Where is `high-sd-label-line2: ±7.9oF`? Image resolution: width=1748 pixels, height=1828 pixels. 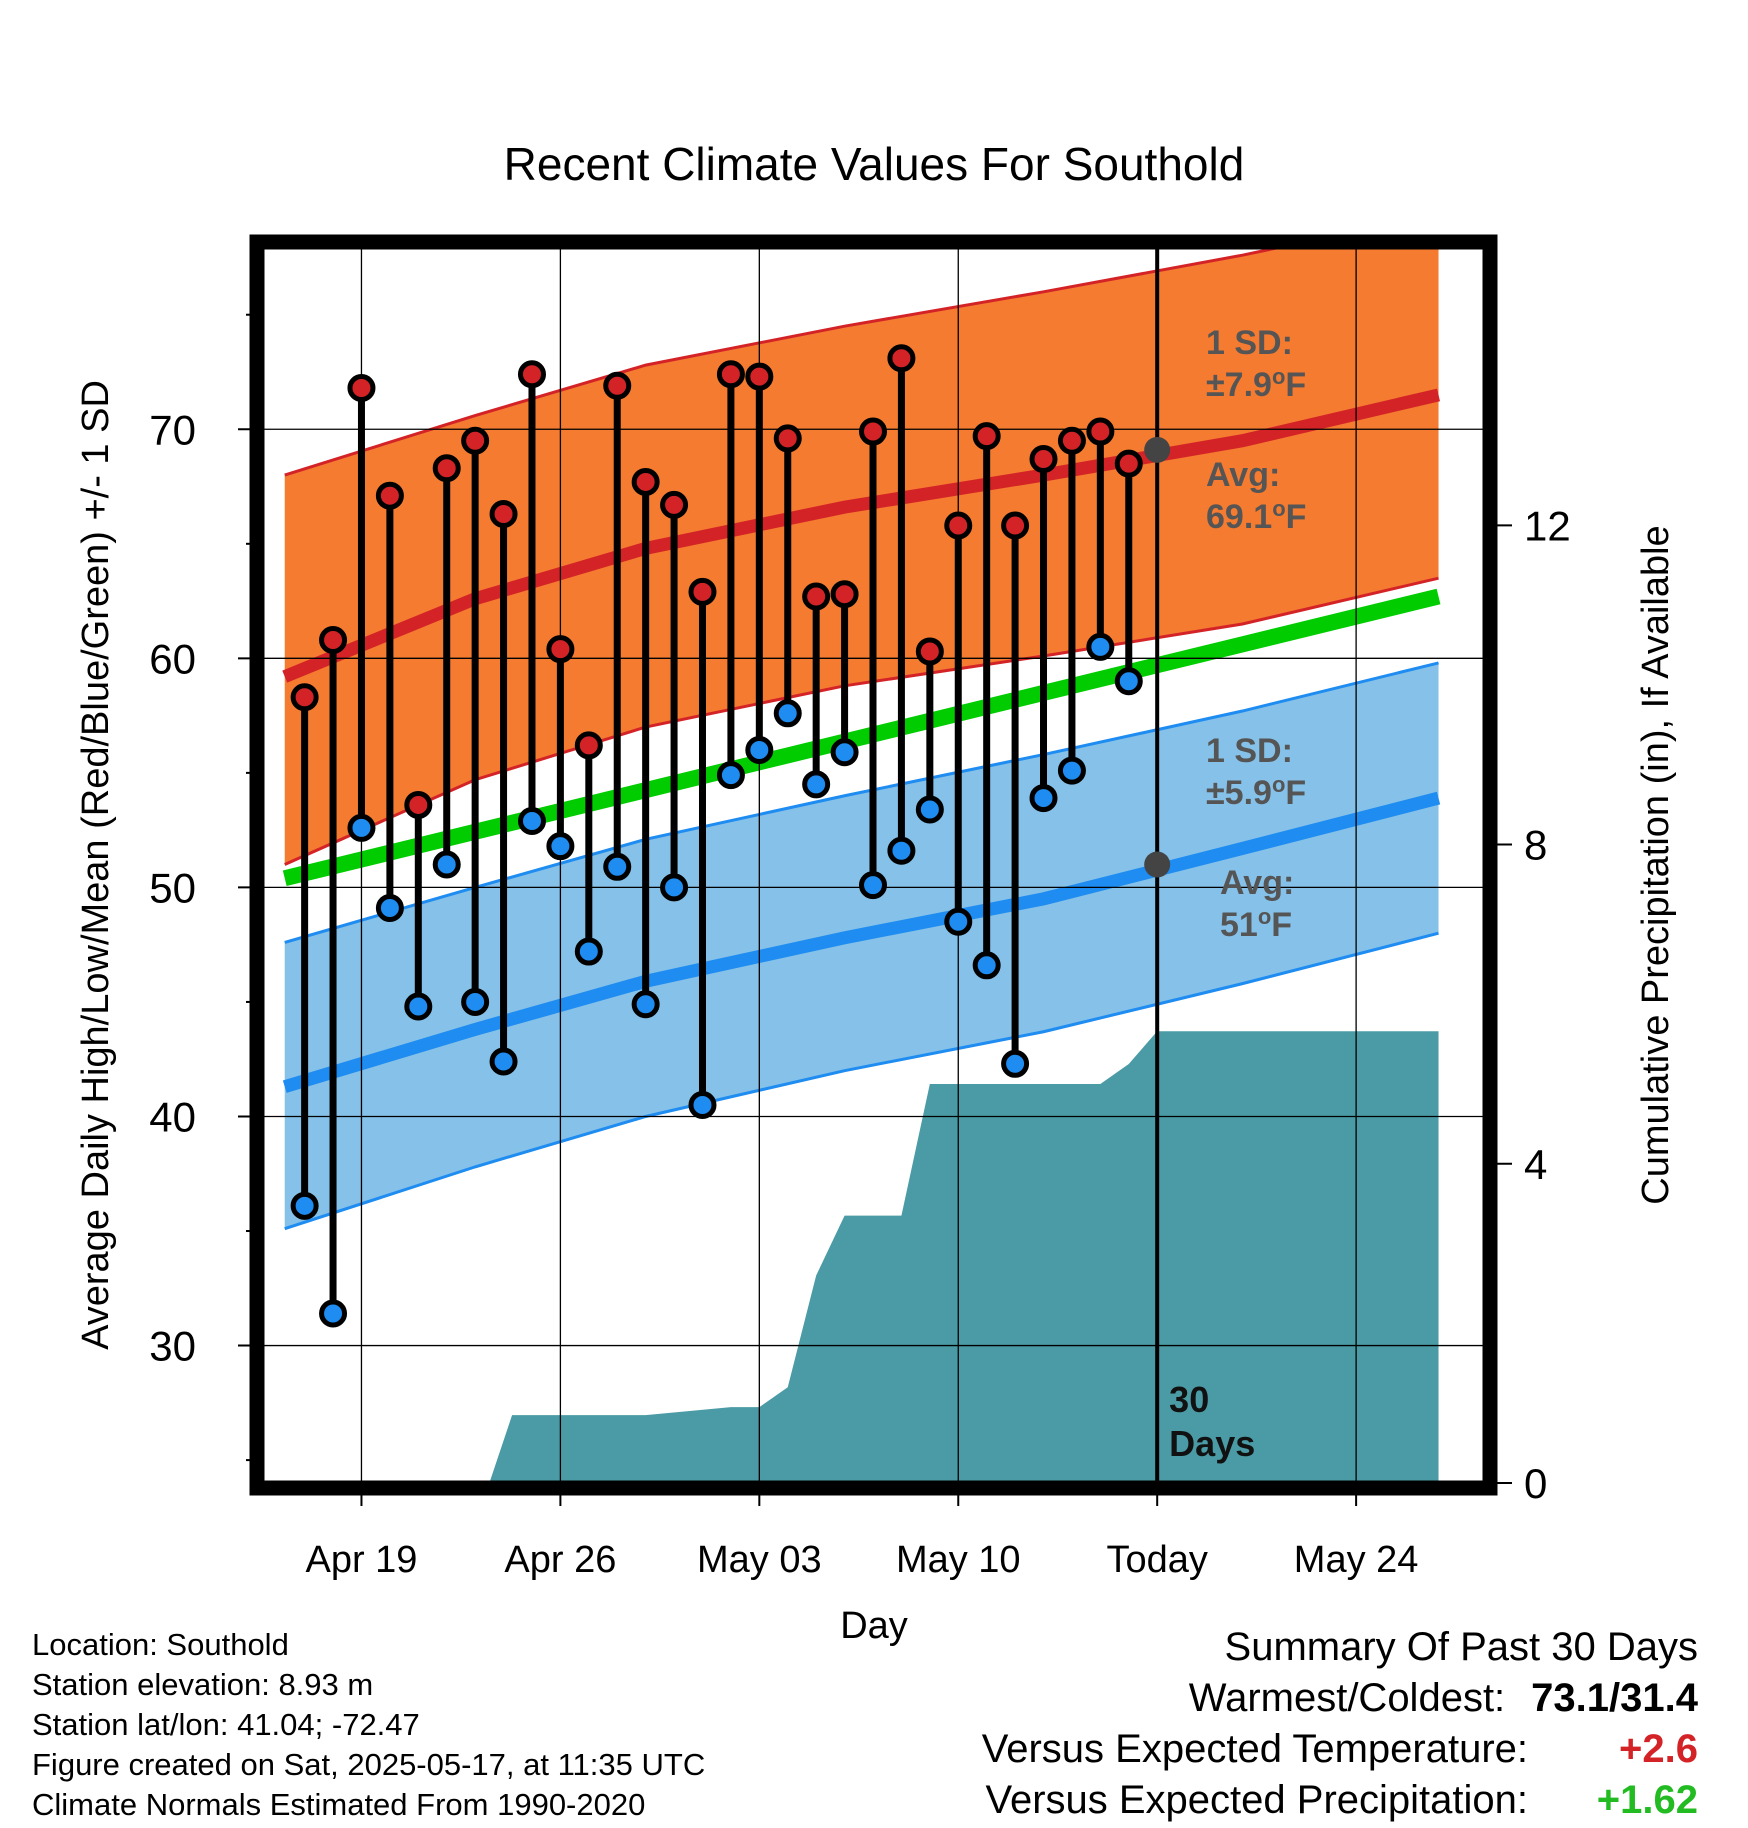
high-sd-label-line2: ±7.9oF is located at coordinates (1256, 384).